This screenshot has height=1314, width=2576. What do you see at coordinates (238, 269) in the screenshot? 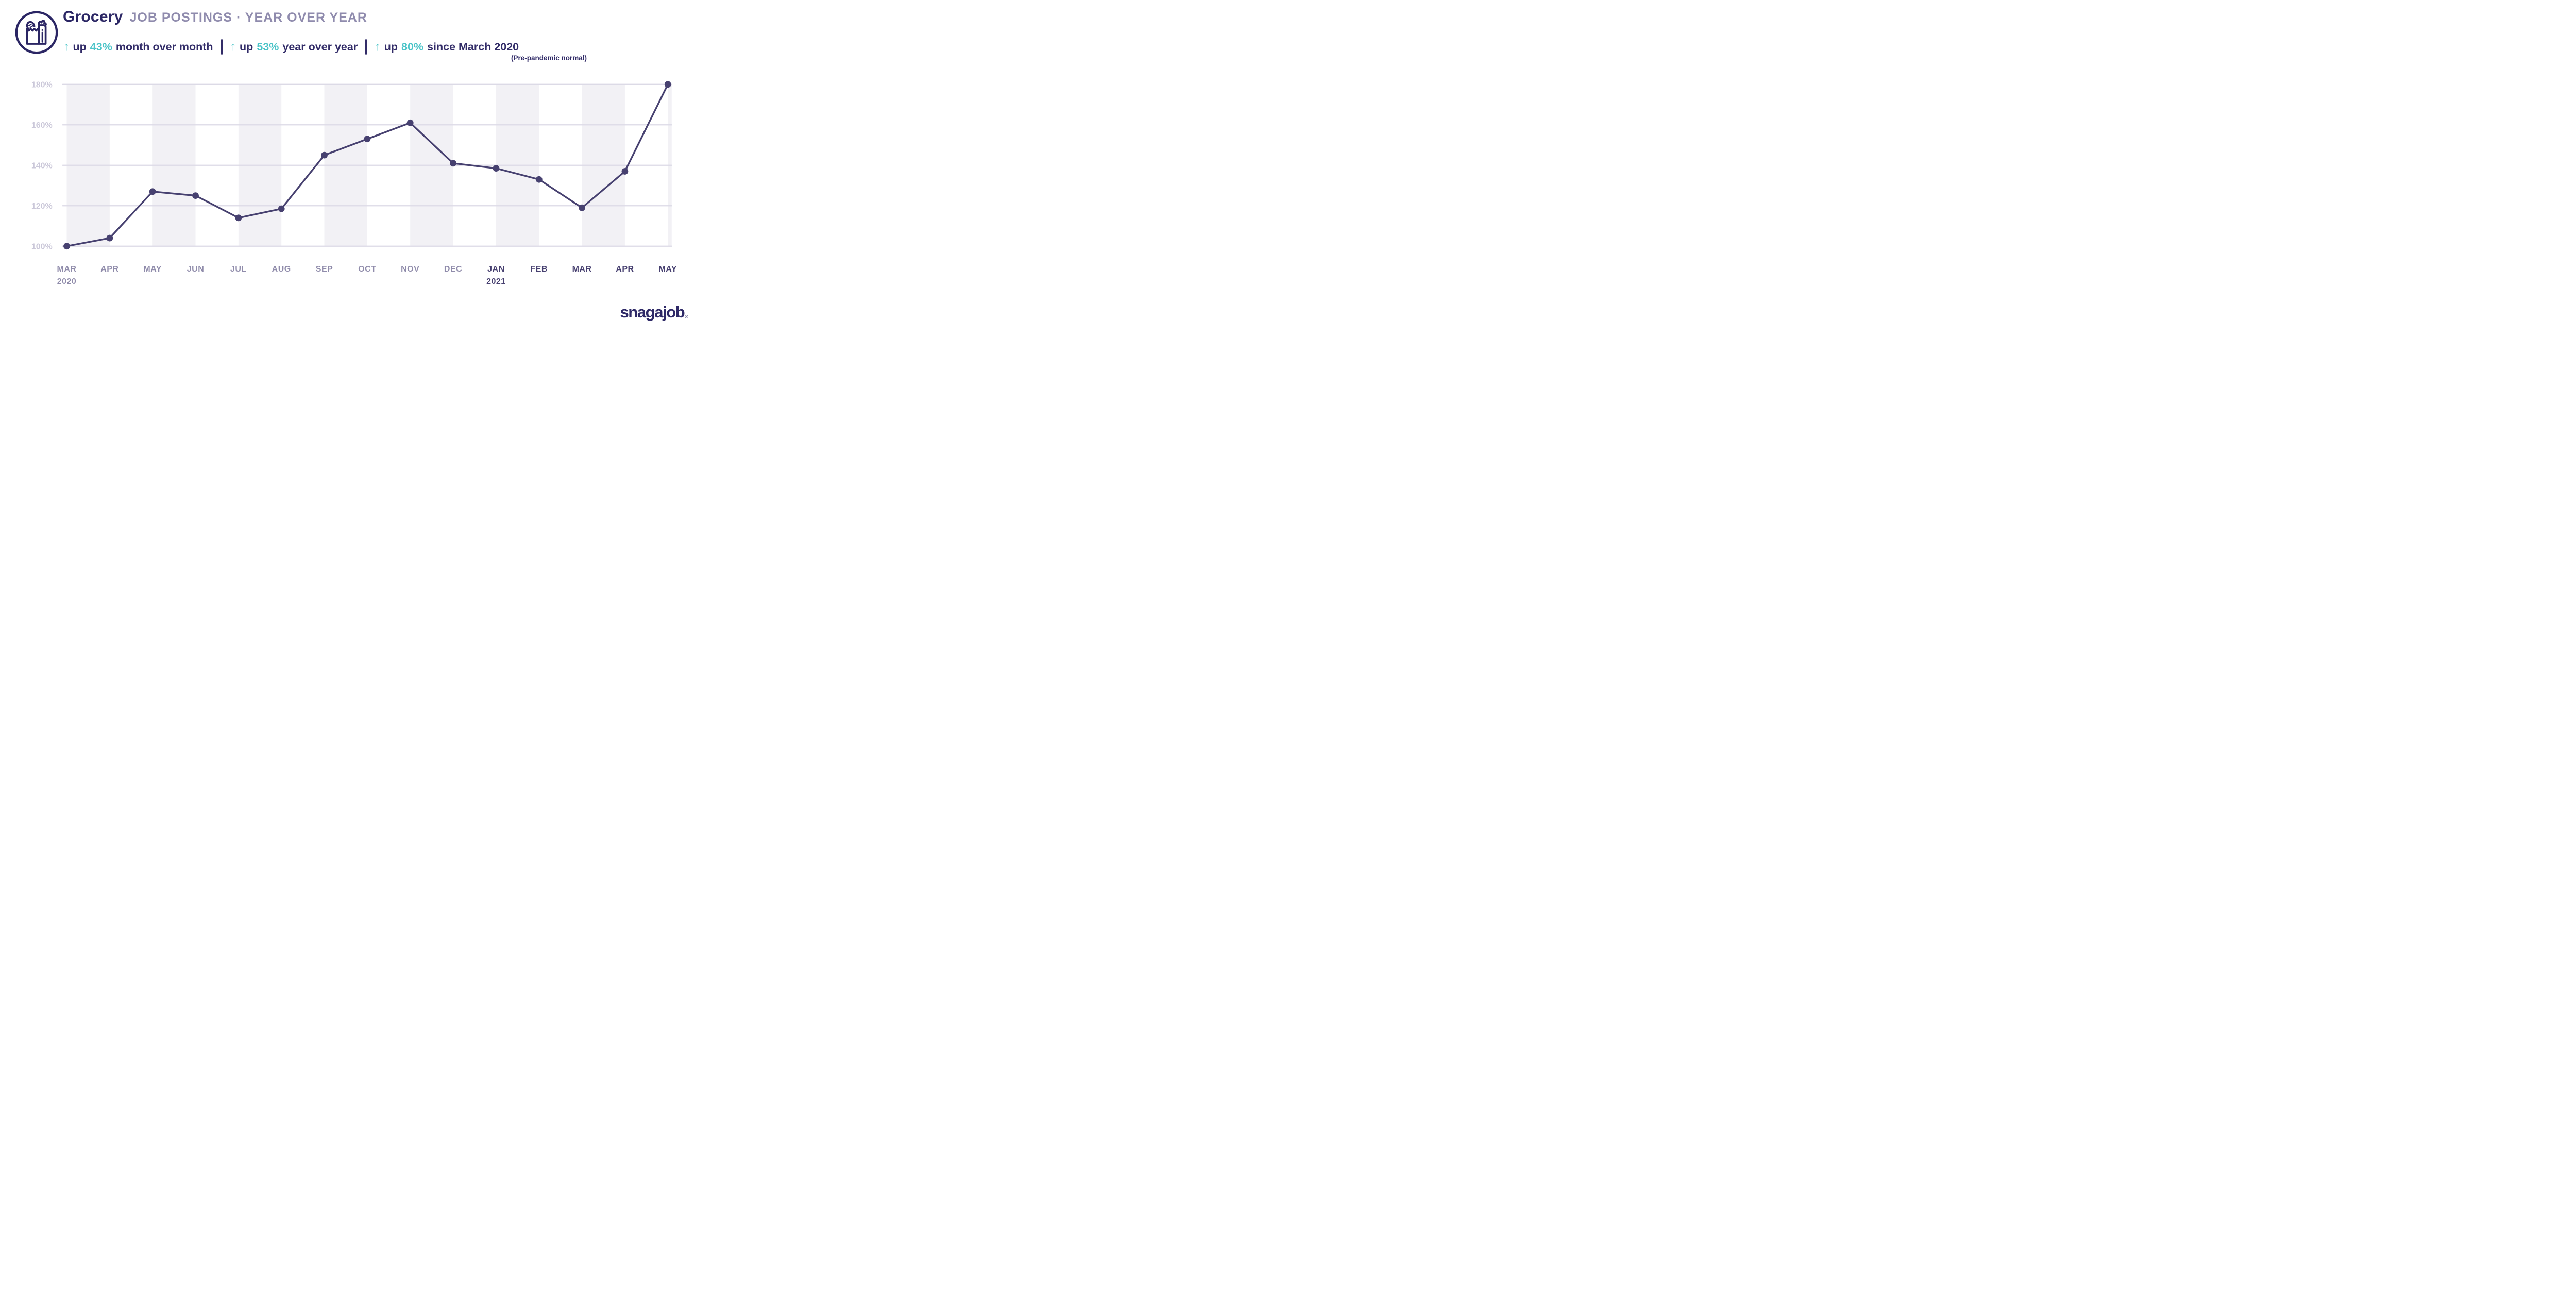
I see `x-tick-label: JUL` at bounding box center [238, 269].